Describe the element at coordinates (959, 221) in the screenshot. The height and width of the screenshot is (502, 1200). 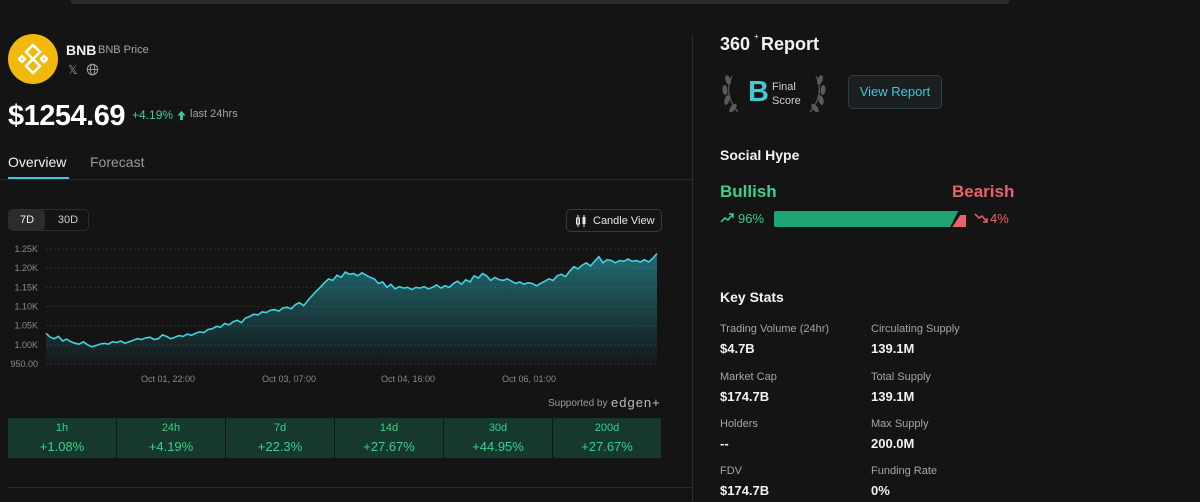
I see `bearish-segment` at that location.